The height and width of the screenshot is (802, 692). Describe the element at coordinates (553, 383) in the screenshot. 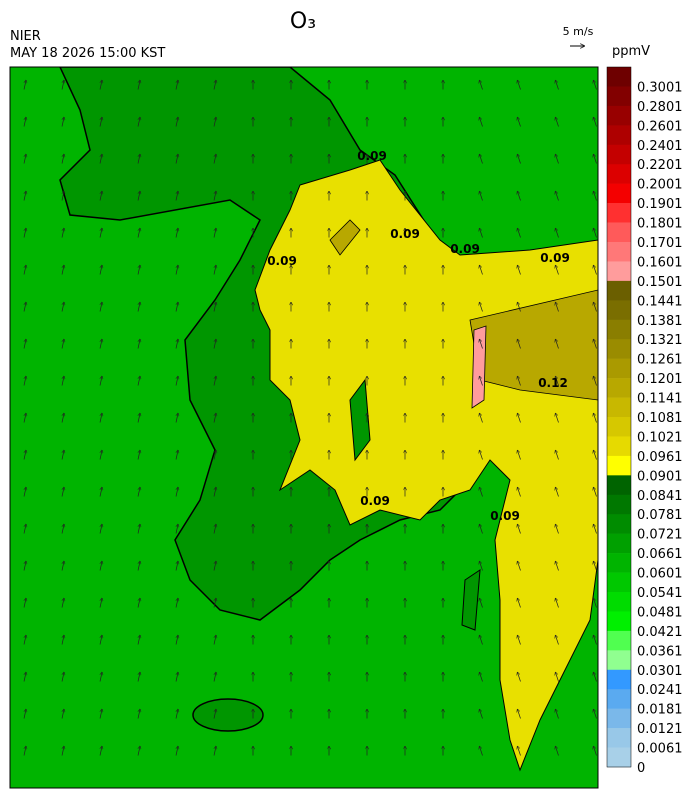

I see `contour-label: 0.12` at that location.